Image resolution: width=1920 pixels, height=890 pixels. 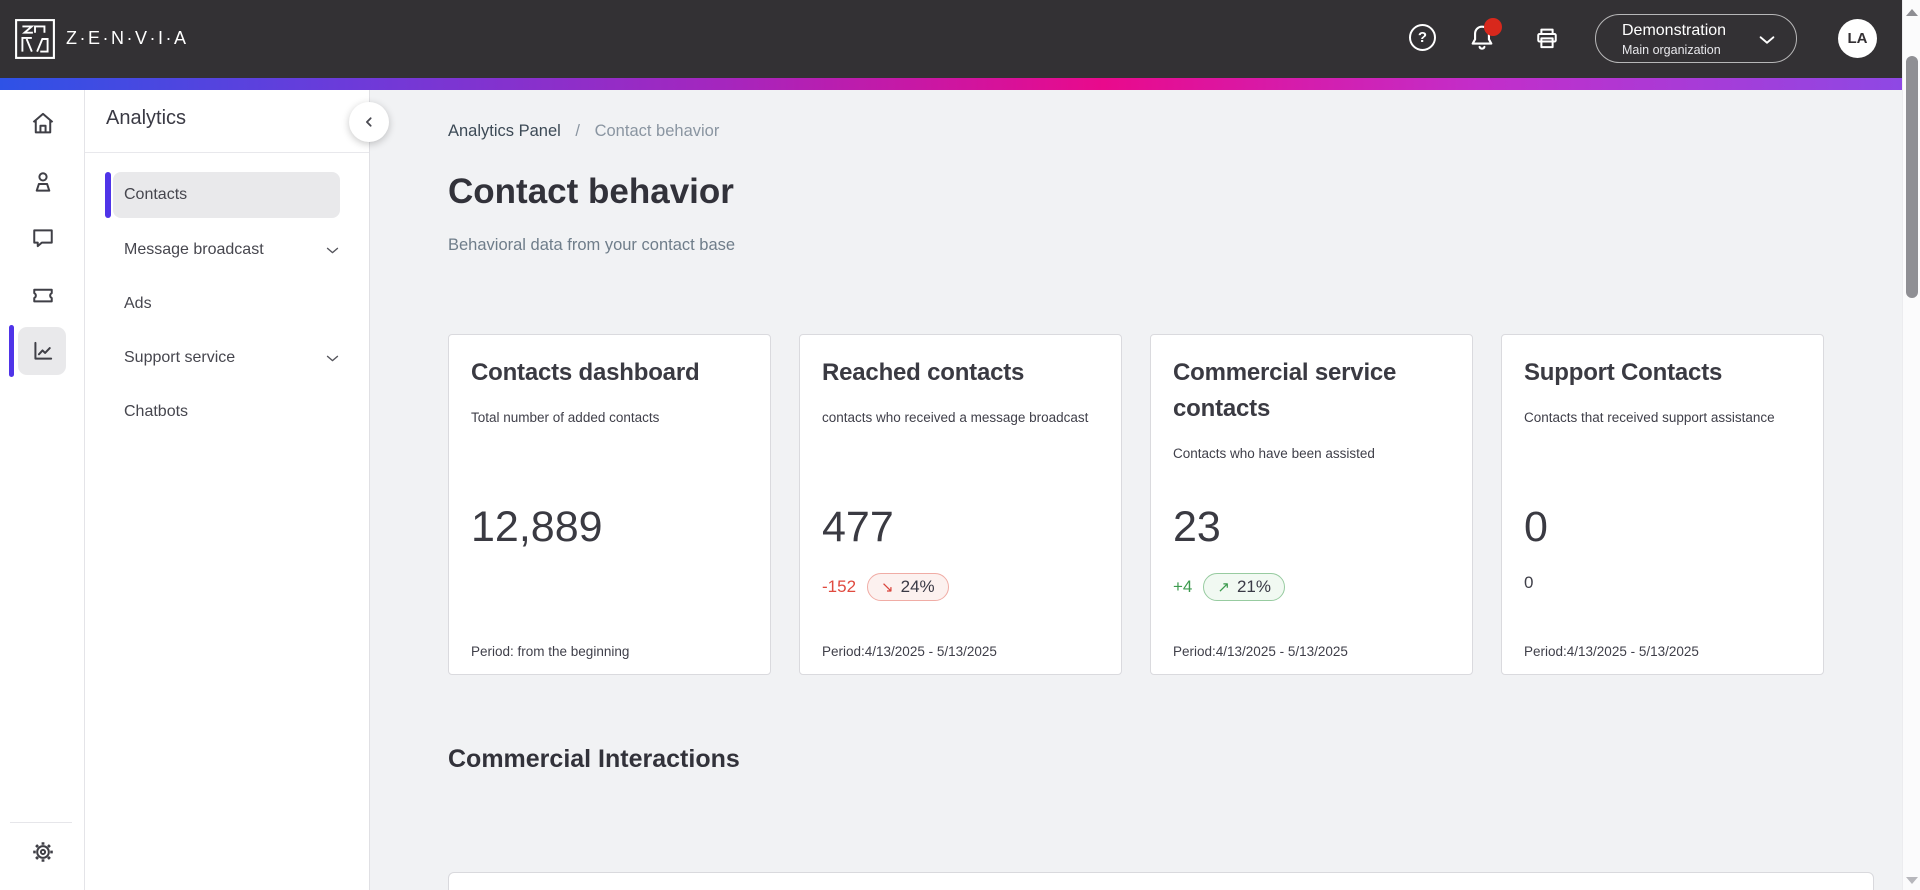 I want to click on printer-icon, so click(x=1547, y=39).